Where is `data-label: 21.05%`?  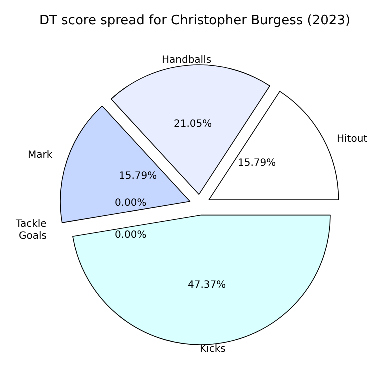
data-label: 21.05% is located at coordinates (193, 124).